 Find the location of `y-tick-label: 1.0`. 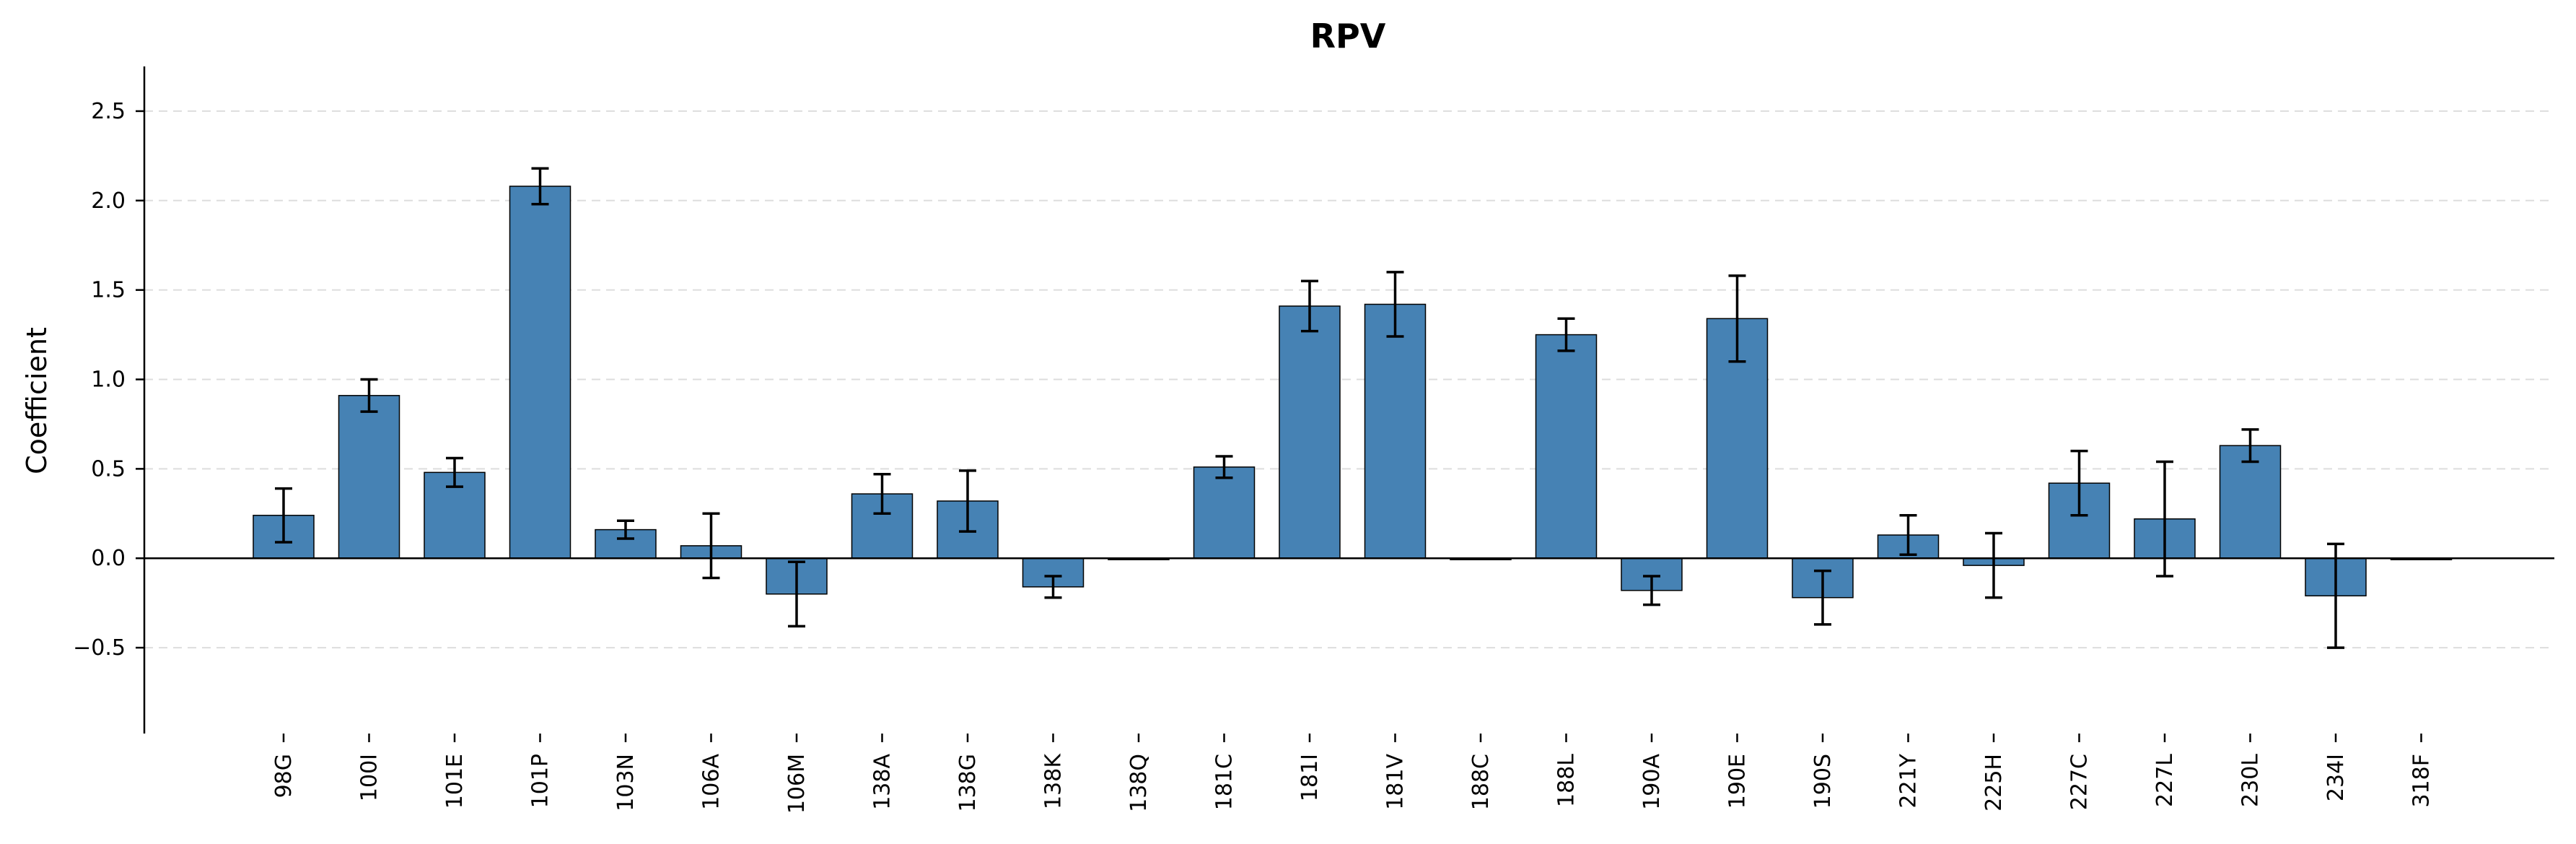

y-tick-label: 1.0 is located at coordinates (108, 380).